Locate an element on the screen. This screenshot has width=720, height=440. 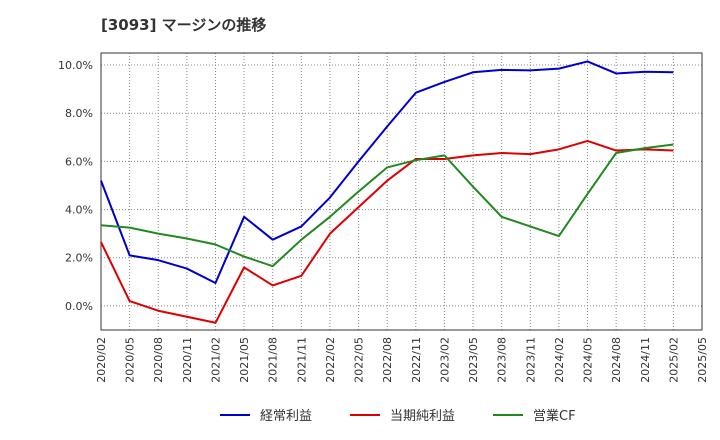
x-tick-label: 2023/02 is located at coordinates (444, 360).